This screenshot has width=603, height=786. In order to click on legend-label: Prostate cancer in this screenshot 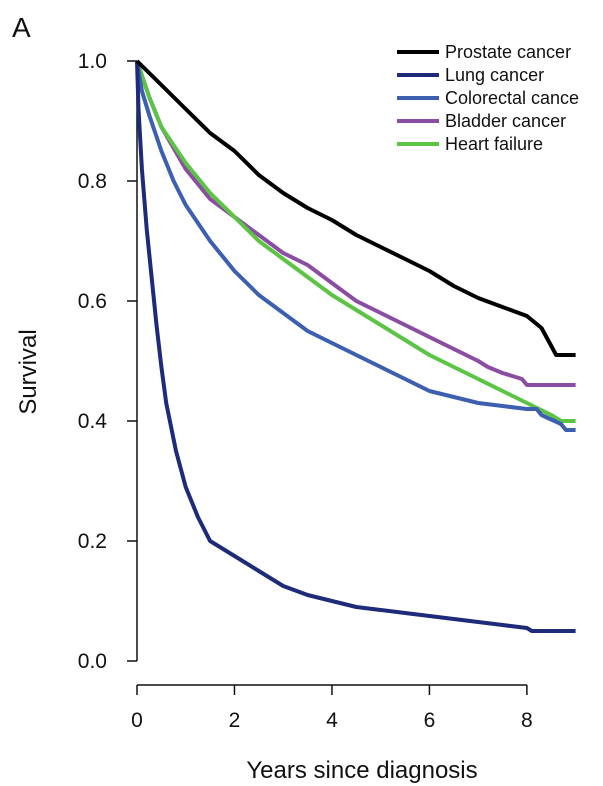, I will do `click(508, 52)`.